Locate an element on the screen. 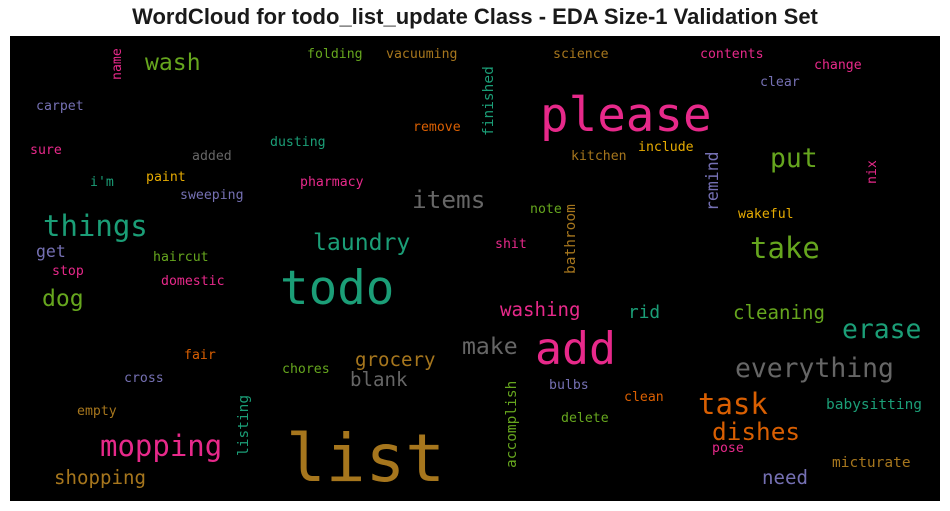 The height and width of the screenshot is (511, 950). word-items: items is located at coordinates (448, 199).